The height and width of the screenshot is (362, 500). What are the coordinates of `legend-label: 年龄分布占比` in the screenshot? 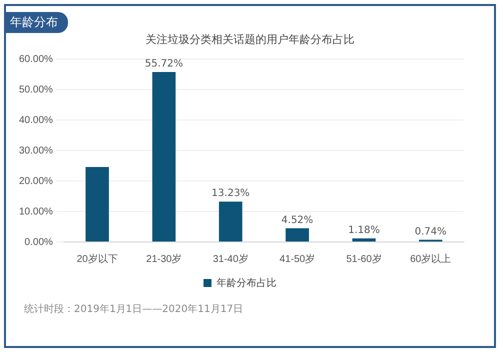 It's located at (246, 282).